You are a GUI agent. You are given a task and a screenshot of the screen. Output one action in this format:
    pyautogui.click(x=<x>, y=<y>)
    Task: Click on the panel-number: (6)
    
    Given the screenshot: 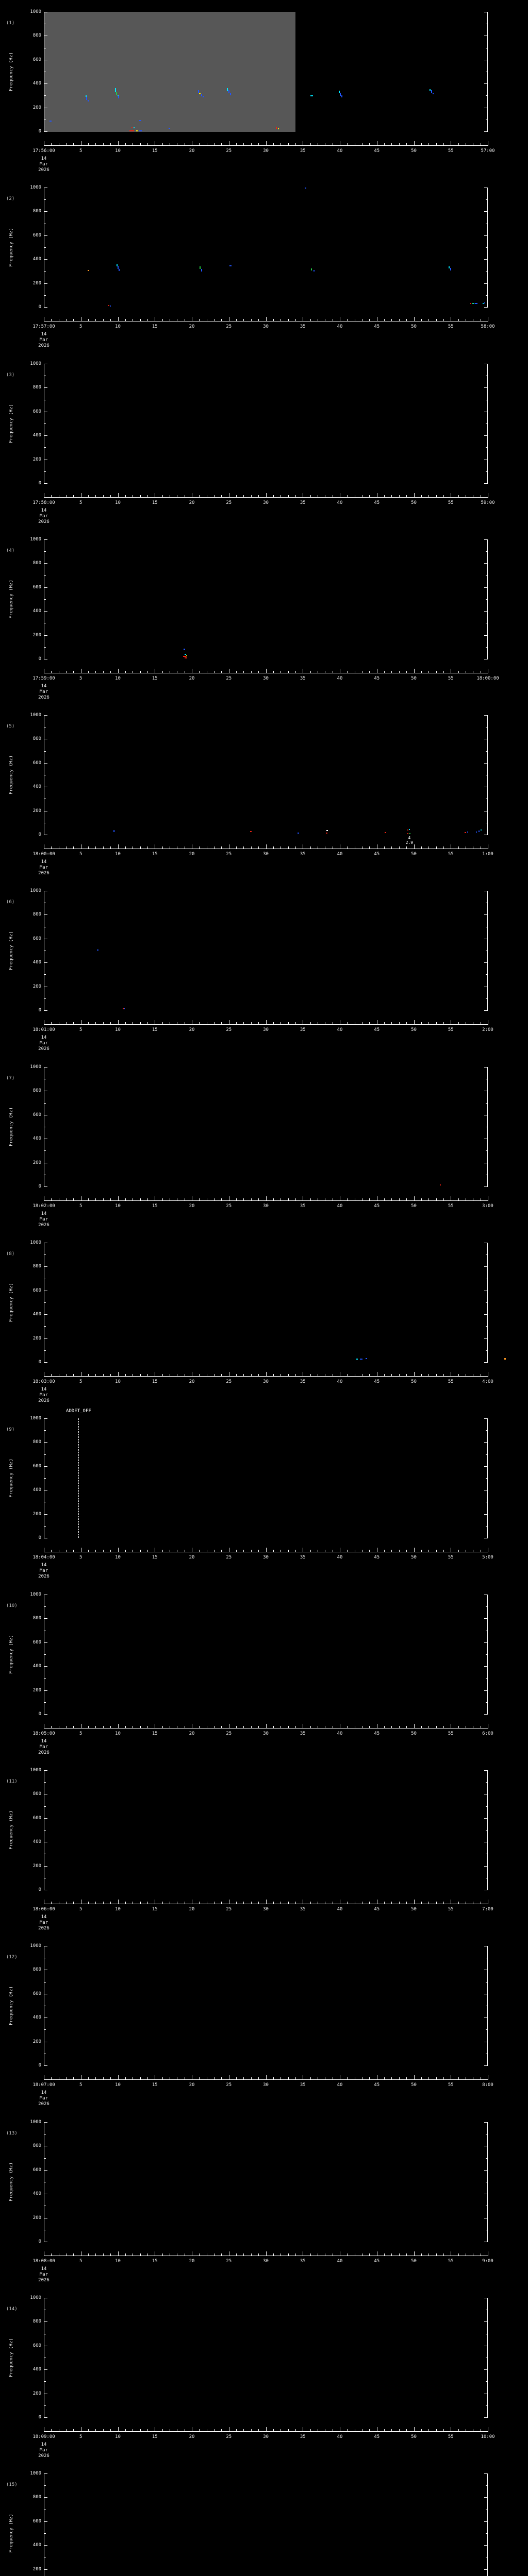 What is the action you would take?
    pyautogui.click(x=10, y=902)
    